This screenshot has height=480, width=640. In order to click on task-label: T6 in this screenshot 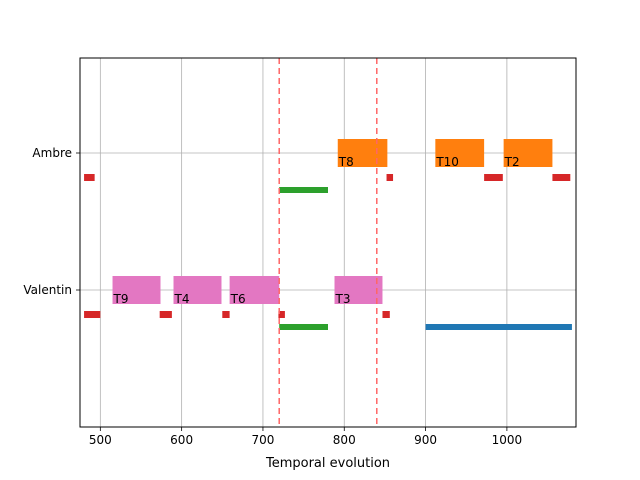, I will do `click(238, 299)`.